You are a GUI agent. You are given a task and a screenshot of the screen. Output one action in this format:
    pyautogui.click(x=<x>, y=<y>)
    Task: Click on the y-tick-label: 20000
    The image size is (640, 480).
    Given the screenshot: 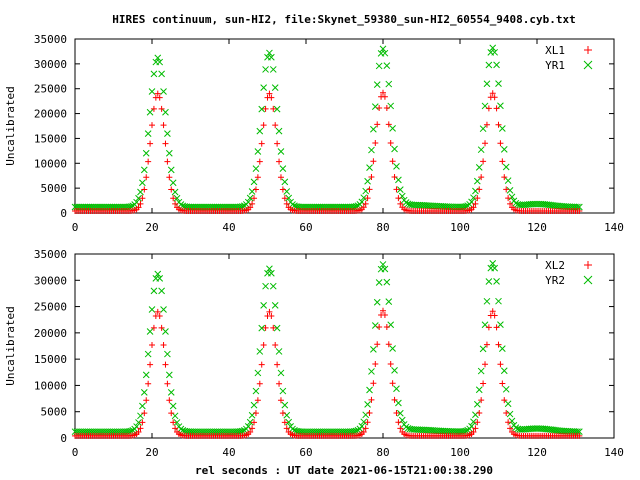 What is the action you would take?
    pyautogui.click(x=50, y=333)
    